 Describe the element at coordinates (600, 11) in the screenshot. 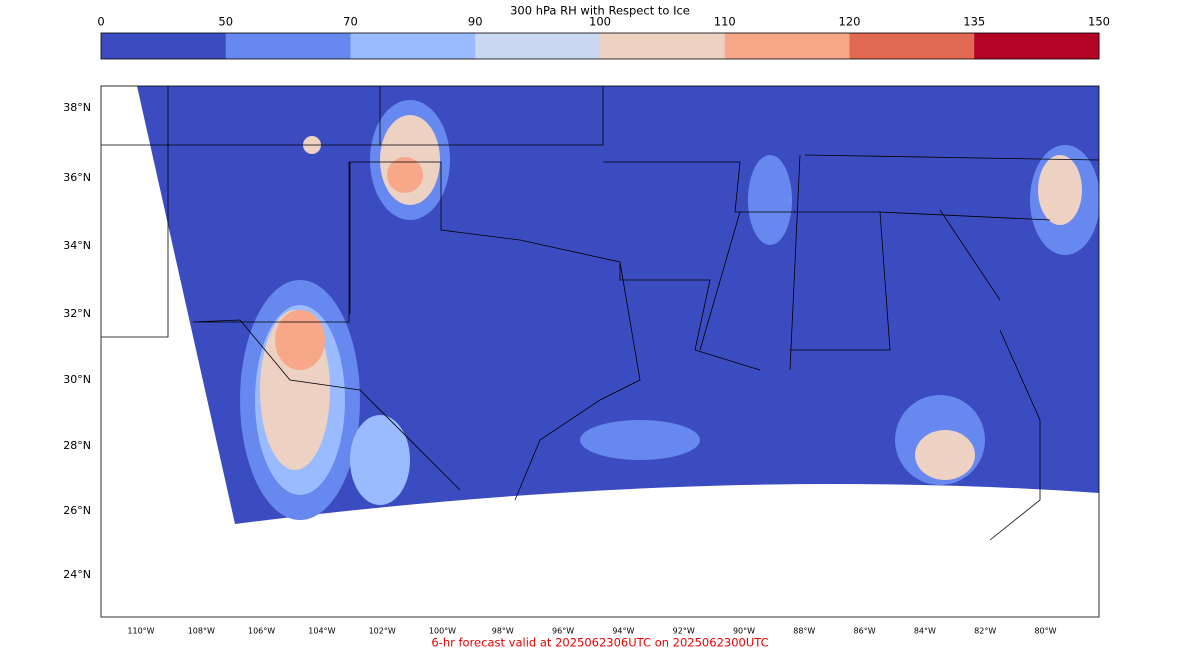

I see `colorbar-title: 300 hPa RH with Respect to Ice` at that location.